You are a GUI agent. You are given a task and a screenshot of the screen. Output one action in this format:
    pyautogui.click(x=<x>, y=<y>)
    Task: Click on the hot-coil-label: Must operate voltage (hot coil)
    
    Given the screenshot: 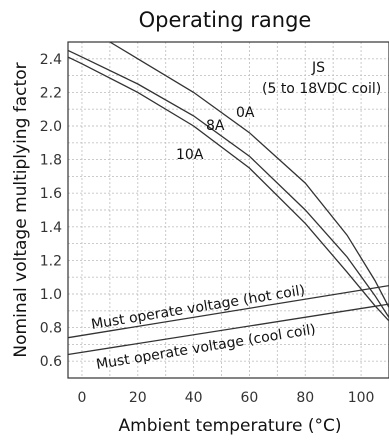 What is the action you would take?
    pyautogui.click(x=198, y=308)
    